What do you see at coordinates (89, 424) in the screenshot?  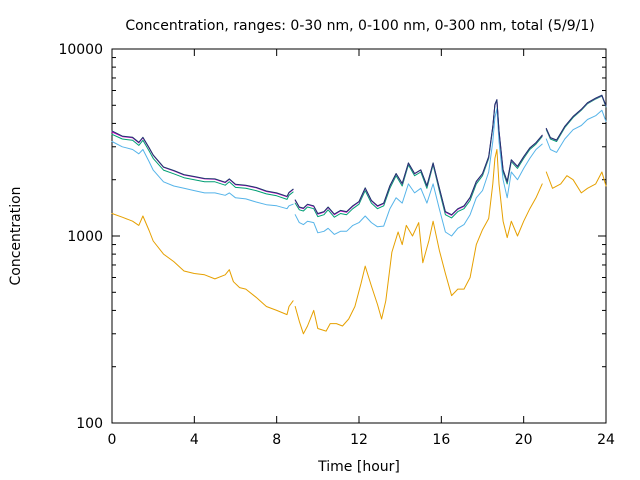 I see `y-tick-label: 100` at bounding box center [89, 424].